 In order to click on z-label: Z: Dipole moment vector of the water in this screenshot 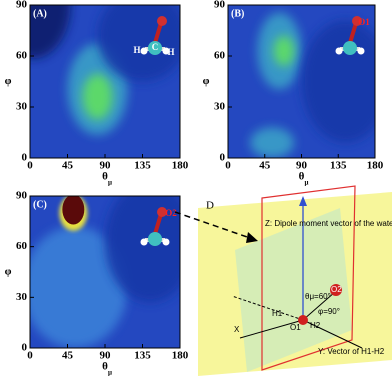, I will do `click(328, 223)`.